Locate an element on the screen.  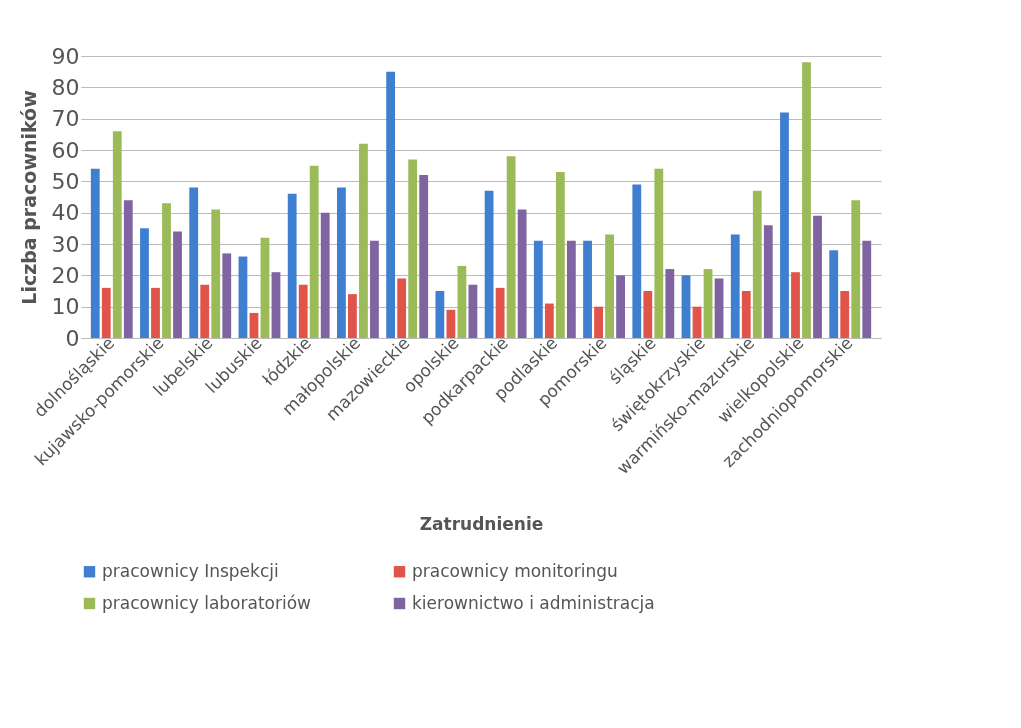
legend-label: pracownicy monitoringu is located at coordinates (515, 570).